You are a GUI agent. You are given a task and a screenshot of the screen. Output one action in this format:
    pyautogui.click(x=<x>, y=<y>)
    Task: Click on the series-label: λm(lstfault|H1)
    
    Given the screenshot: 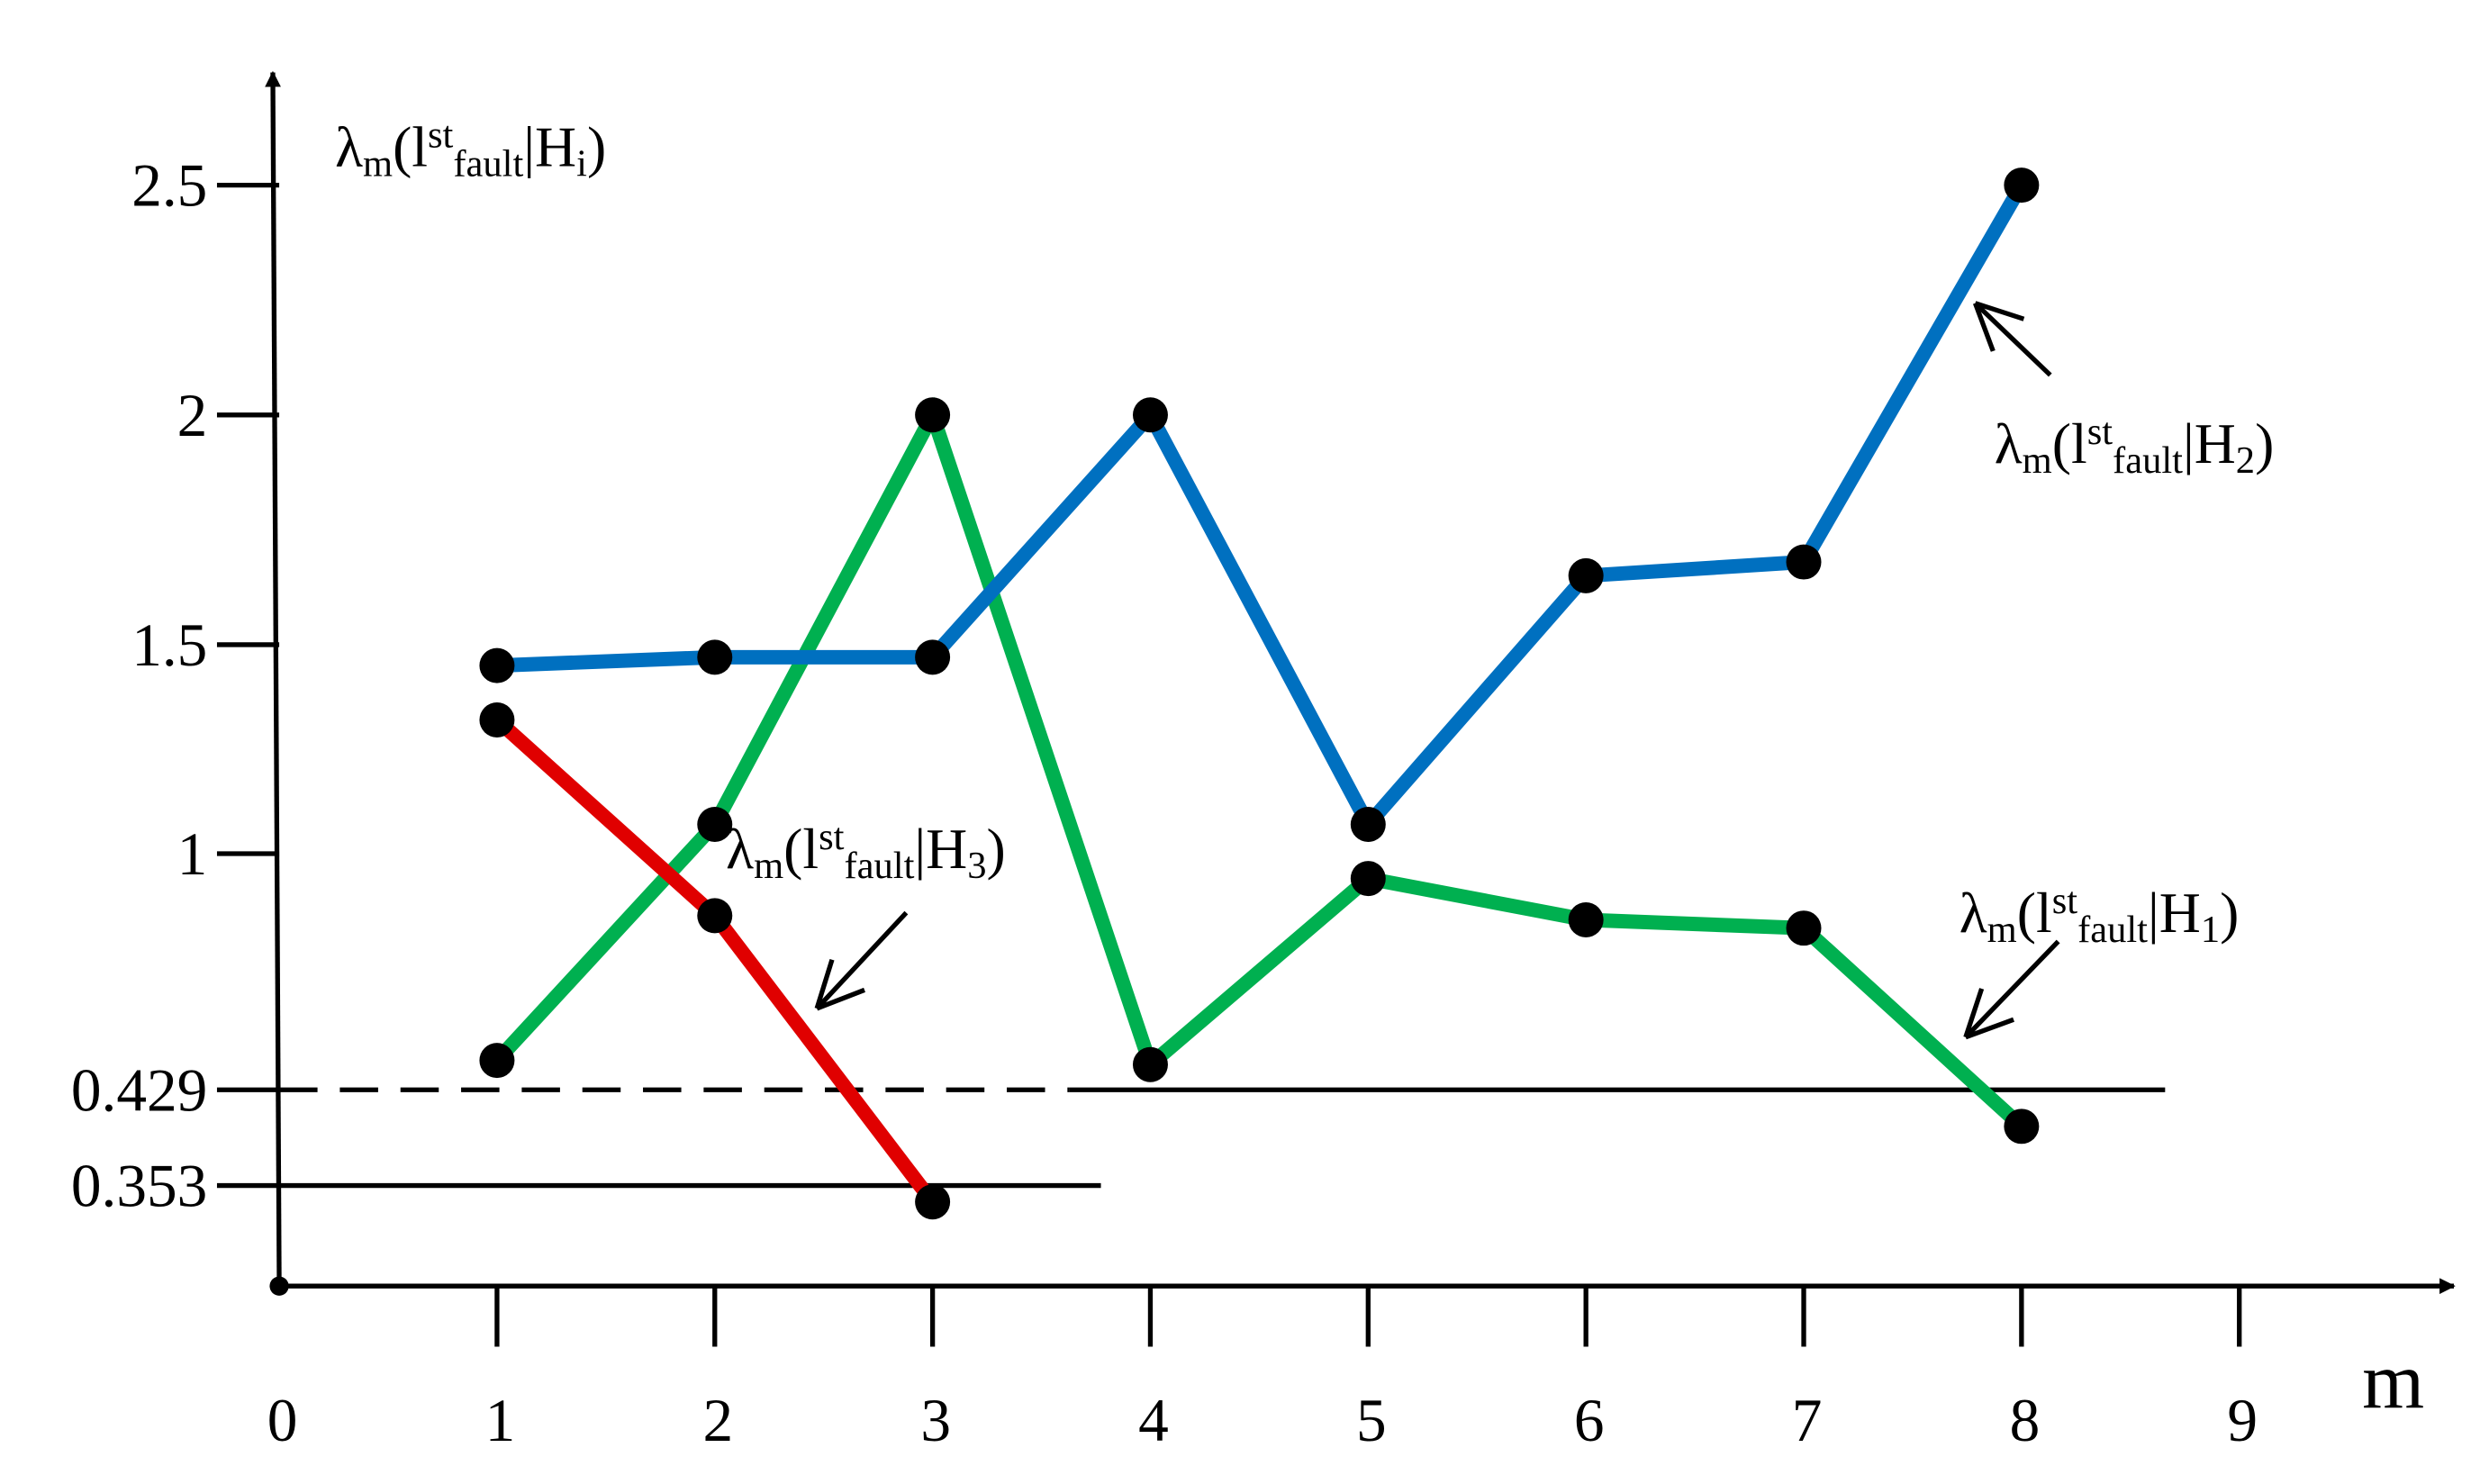 What is the action you would take?
    pyautogui.click(x=2100, y=915)
    